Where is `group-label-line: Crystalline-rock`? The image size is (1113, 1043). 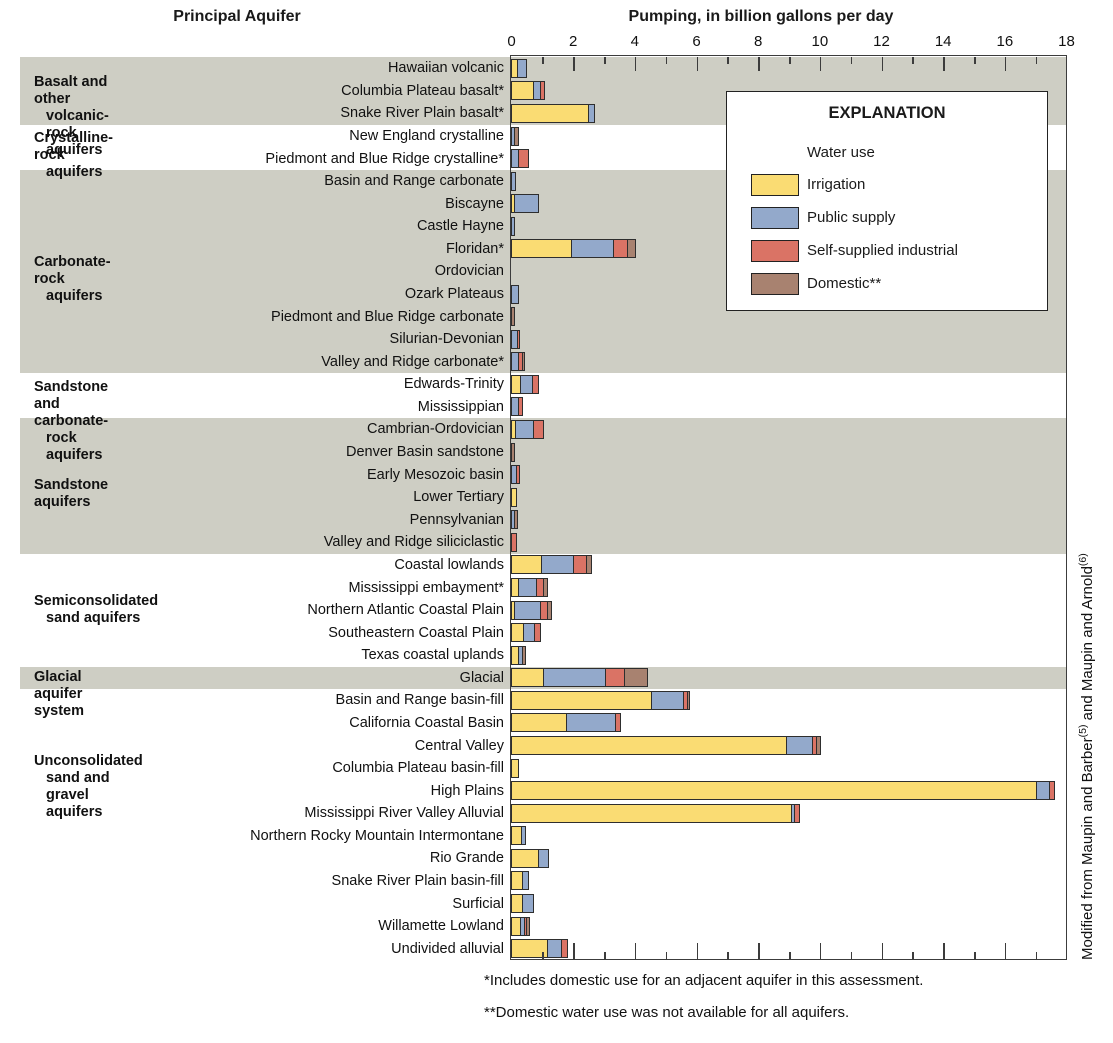
group-label-line: Crystalline-rock is located at coordinates (73, 147).